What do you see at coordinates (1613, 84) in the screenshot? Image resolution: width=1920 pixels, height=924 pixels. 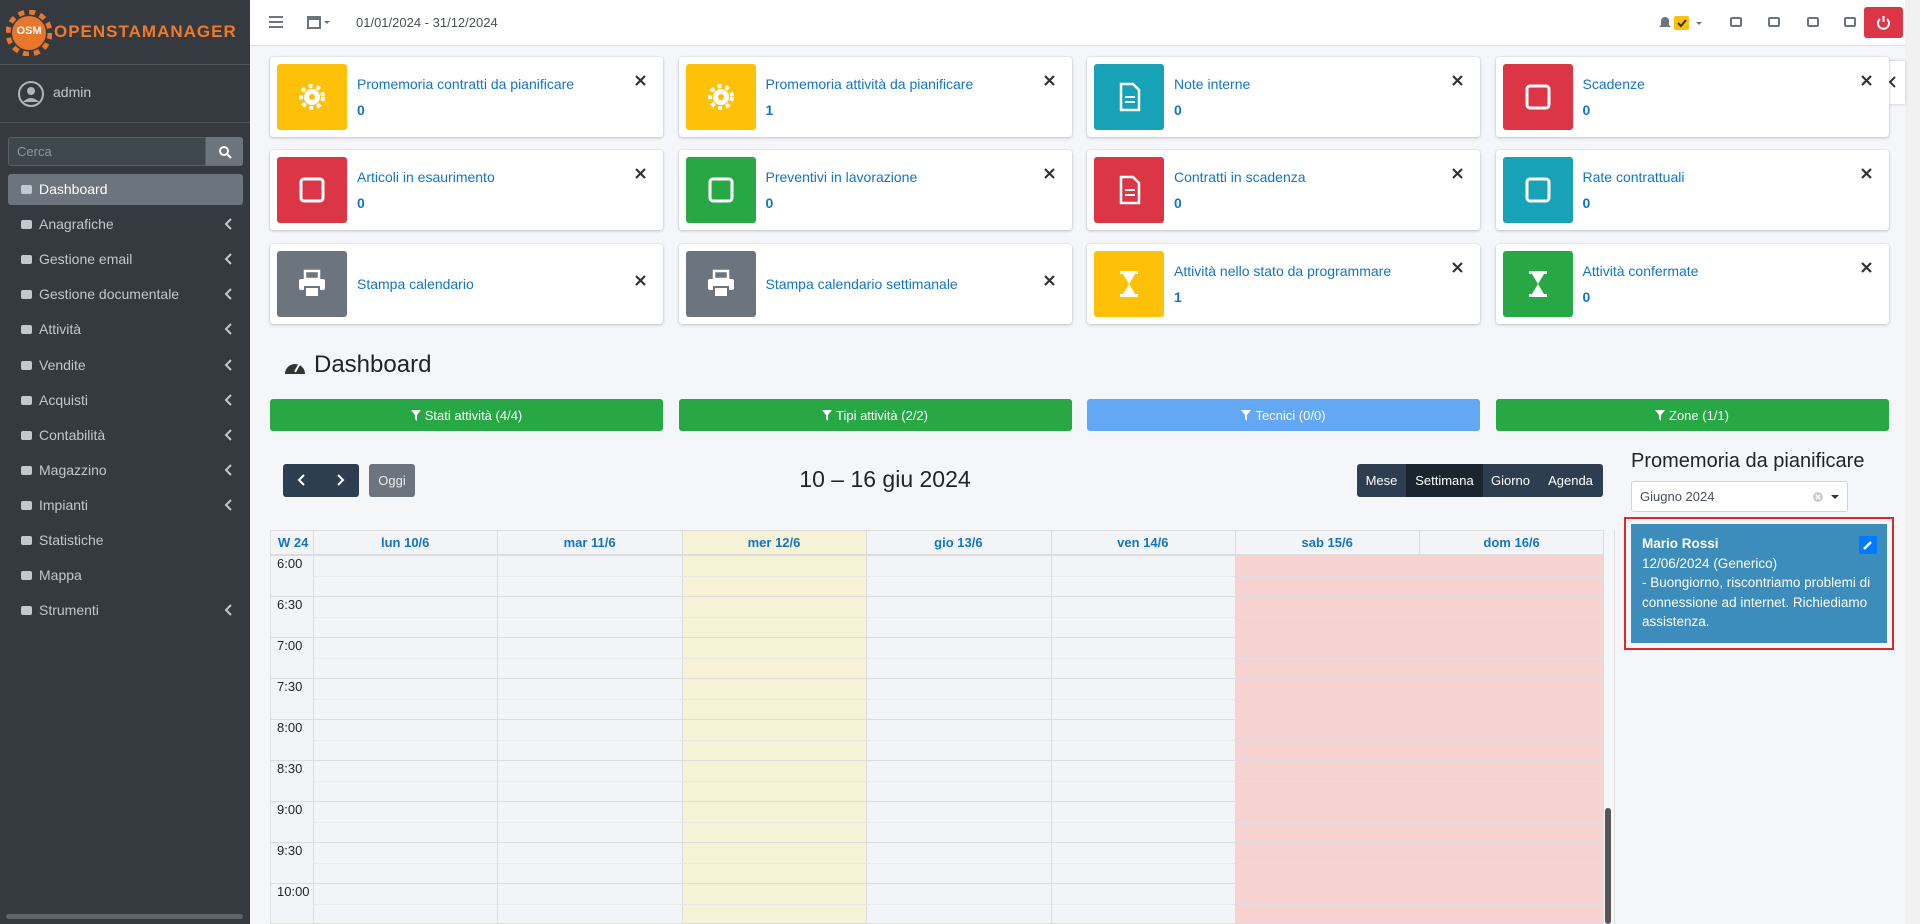 I see `widget-title: Scadenze` at bounding box center [1613, 84].